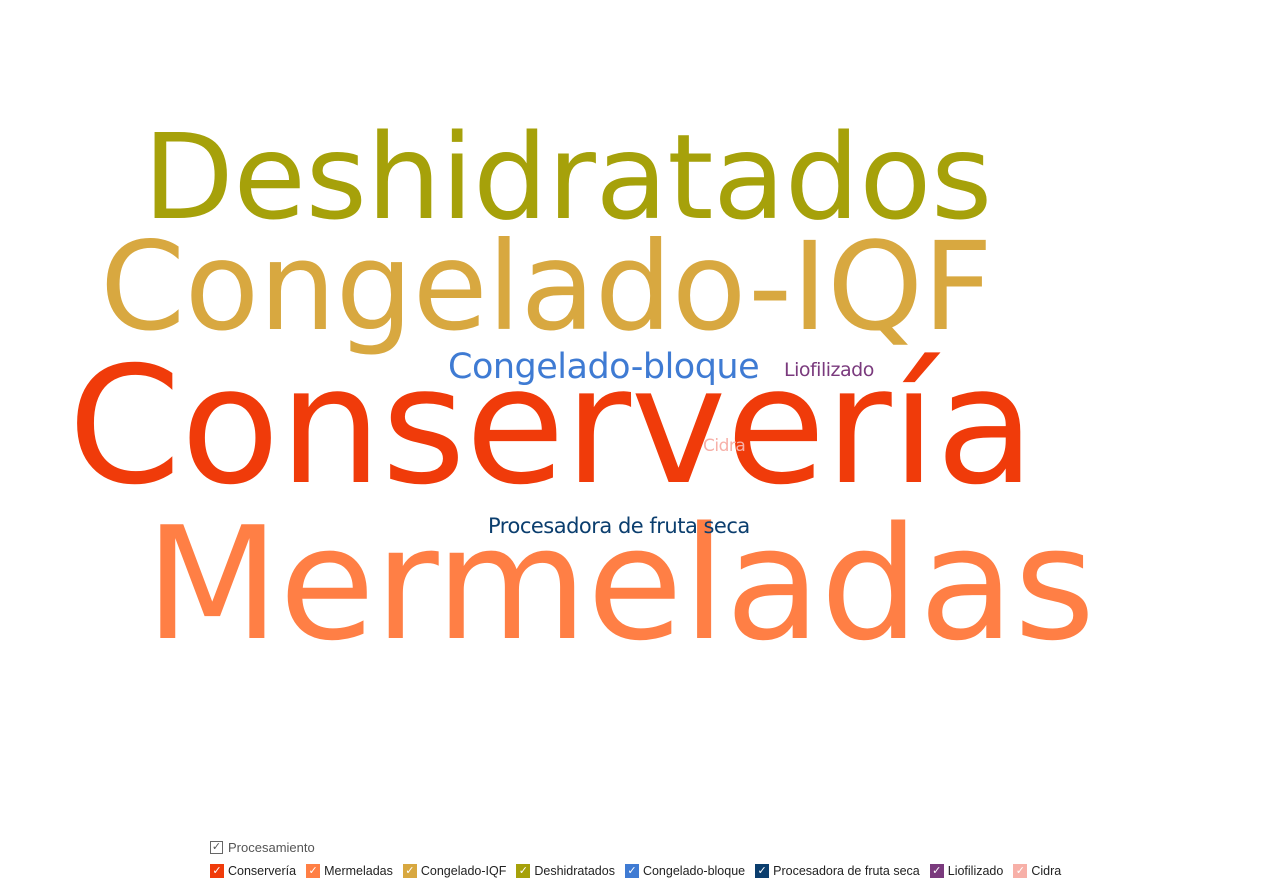 This screenshot has height=894, width=1282. Describe the element at coordinates (975, 871) in the screenshot. I see `legend-label: Liofilizado` at that location.